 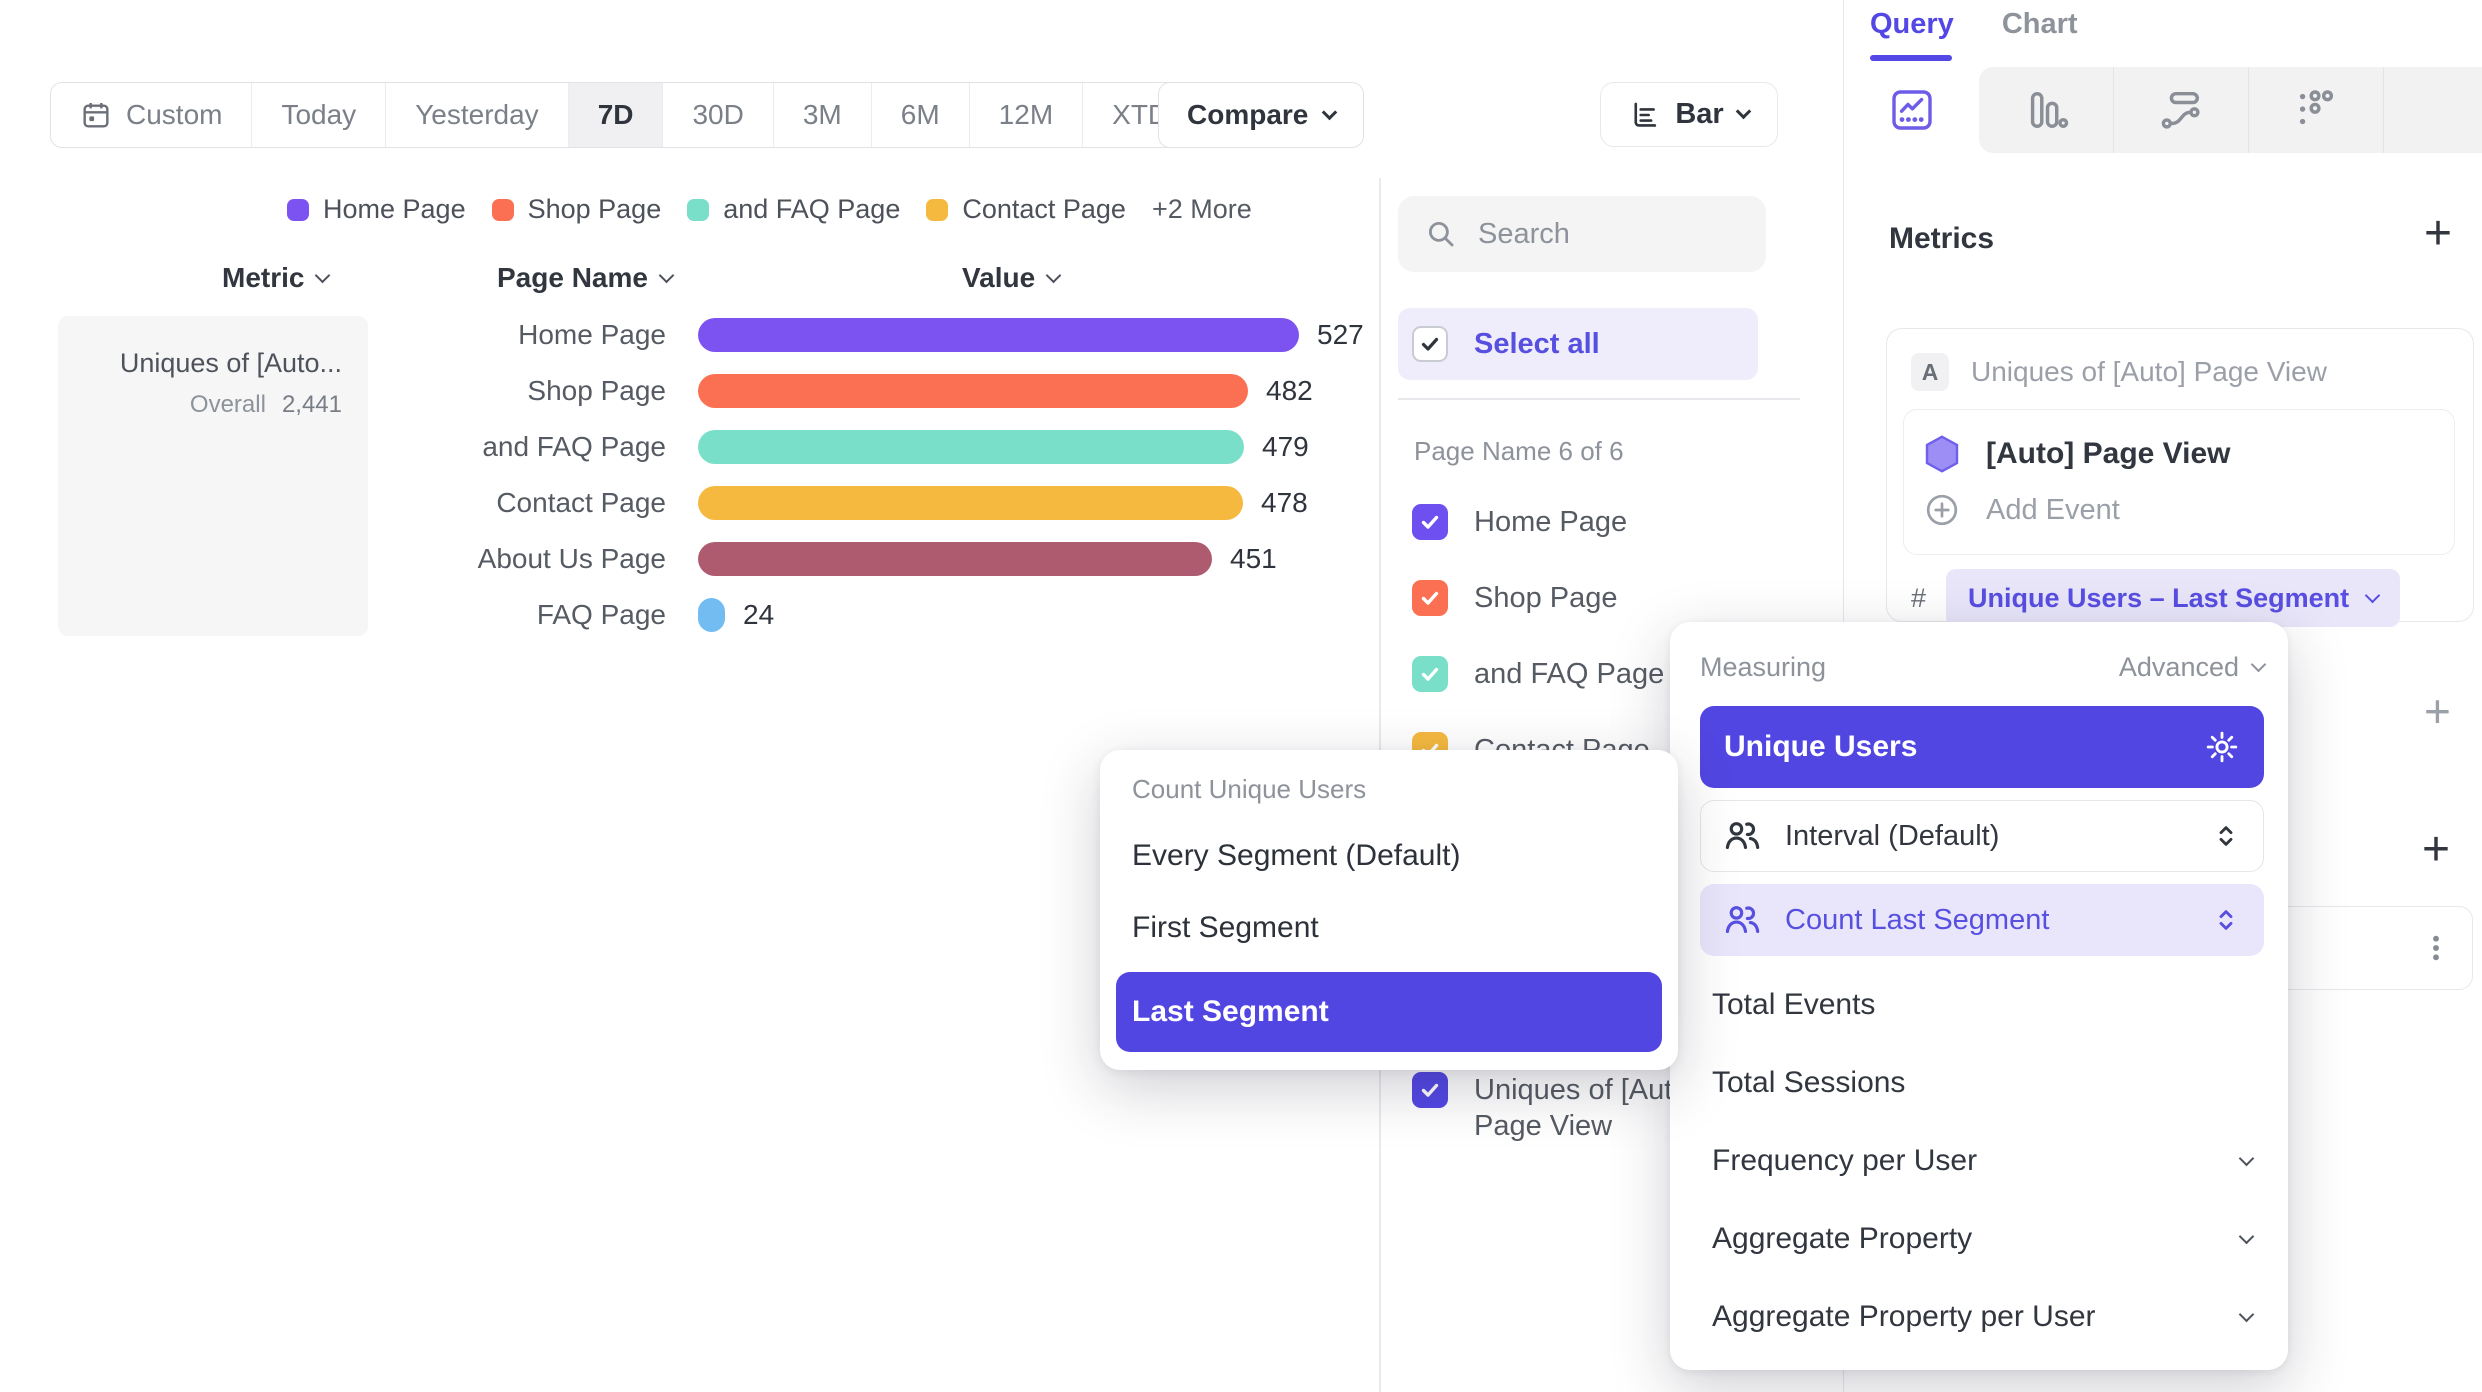 I want to click on add-breakdown-button: +, so click(x=2436, y=849).